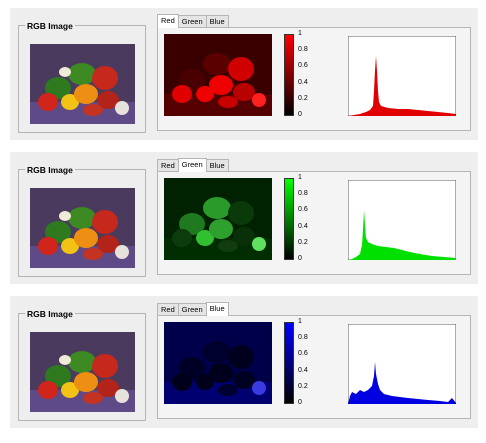  What do you see at coordinates (218, 219) in the screenshot?
I see `green-channel-image` at bounding box center [218, 219].